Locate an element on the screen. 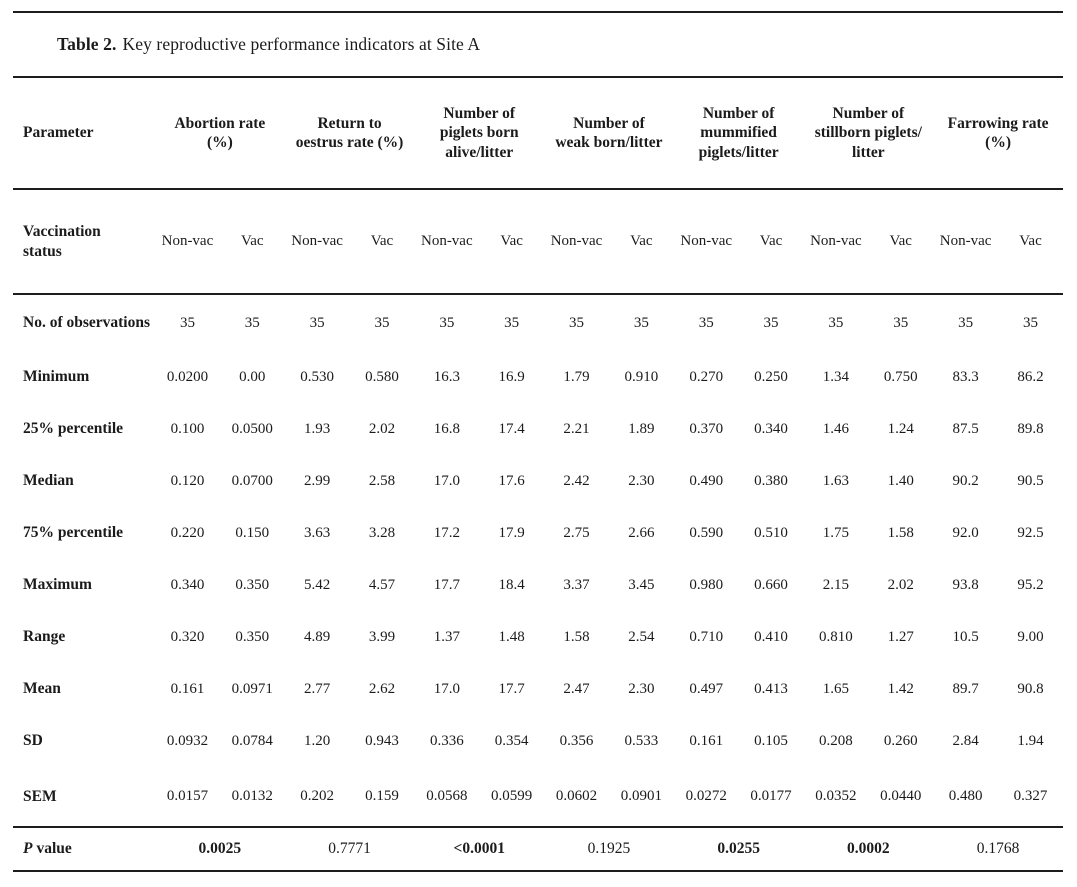  value-cell: 4.89 is located at coordinates (317, 636).